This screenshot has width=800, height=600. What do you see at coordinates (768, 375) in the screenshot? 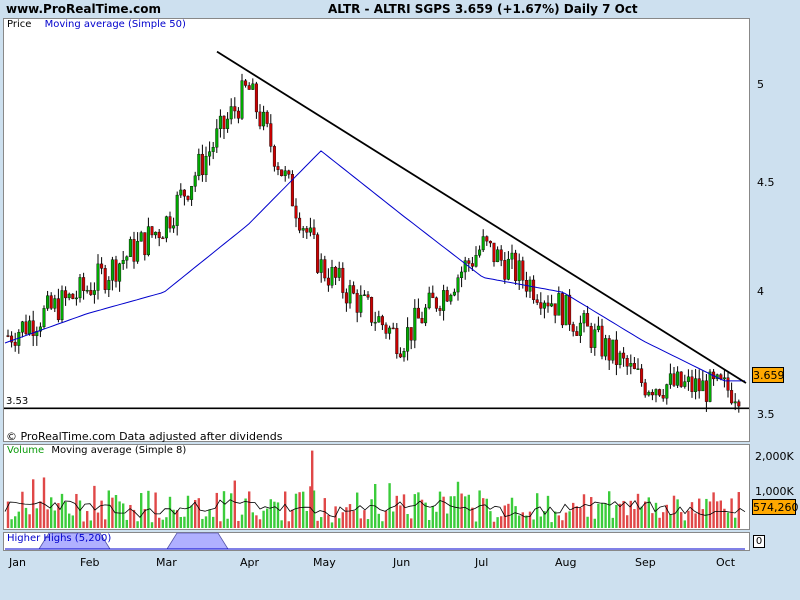
I see `last-price-badge: 3.659` at bounding box center [768, 375].